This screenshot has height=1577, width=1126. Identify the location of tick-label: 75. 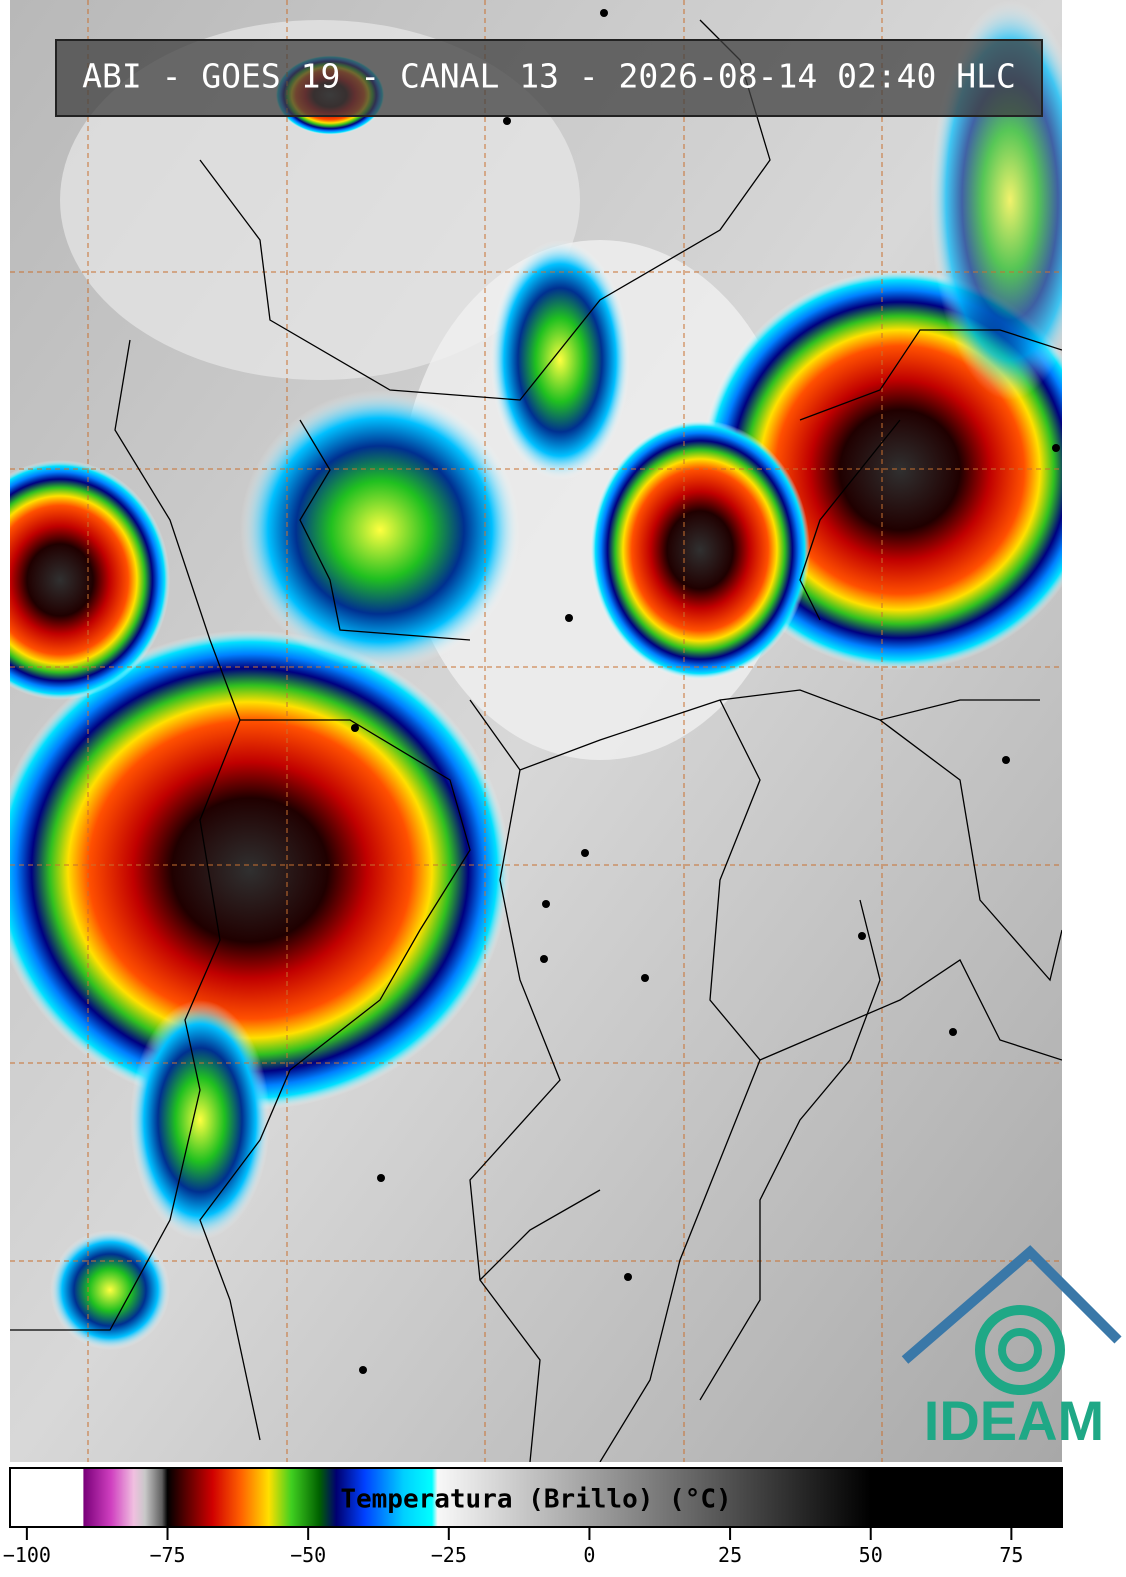
(1011, 1555).